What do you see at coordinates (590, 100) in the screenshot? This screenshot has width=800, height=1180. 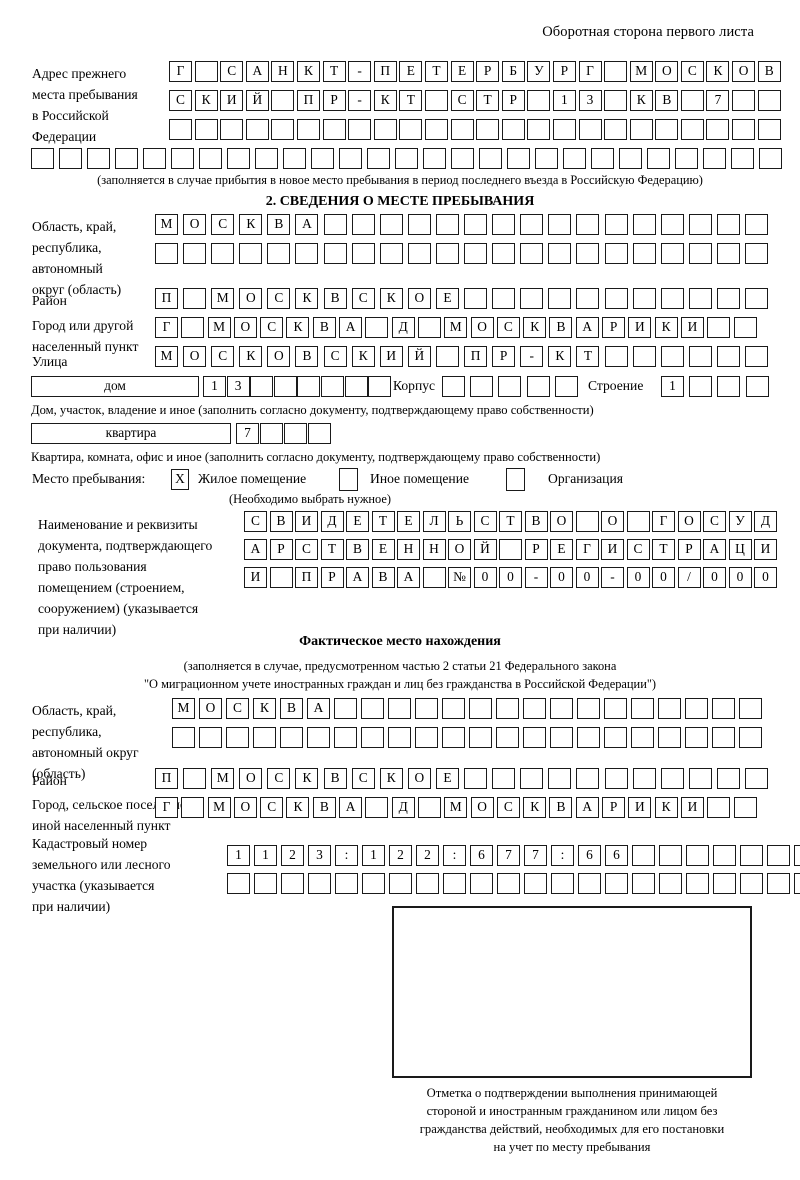 I see `input-cell: 3` at bounding box center [590, 100].